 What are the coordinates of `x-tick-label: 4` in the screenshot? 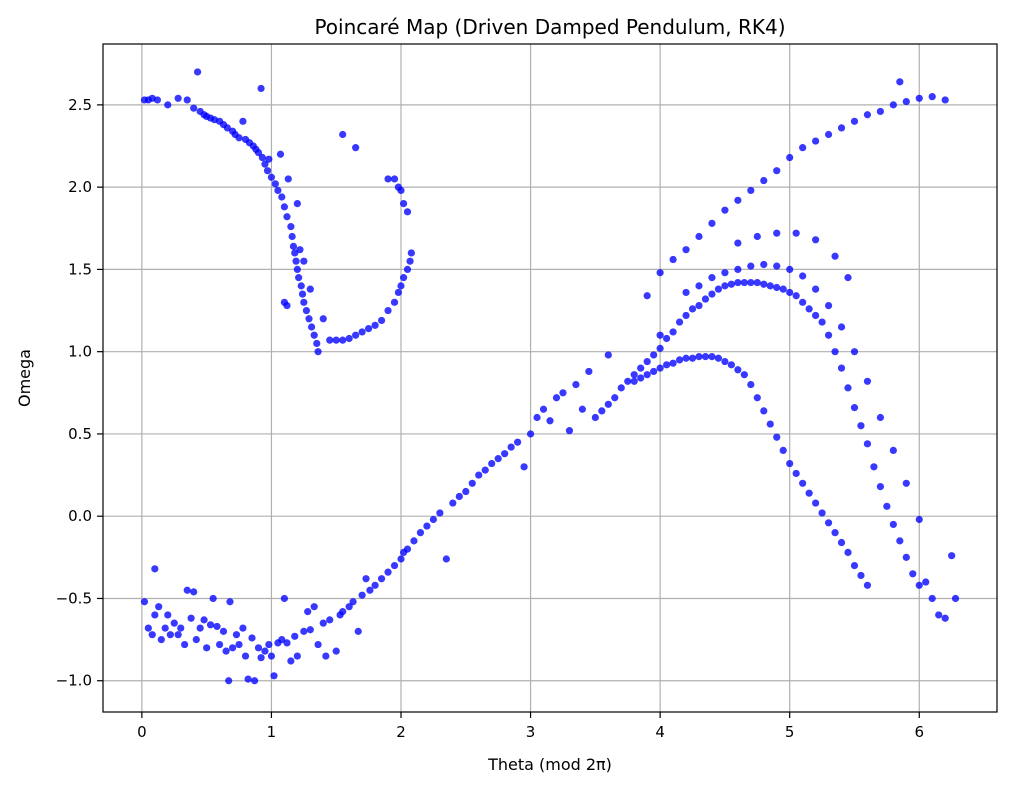 It's located at (660, 732).